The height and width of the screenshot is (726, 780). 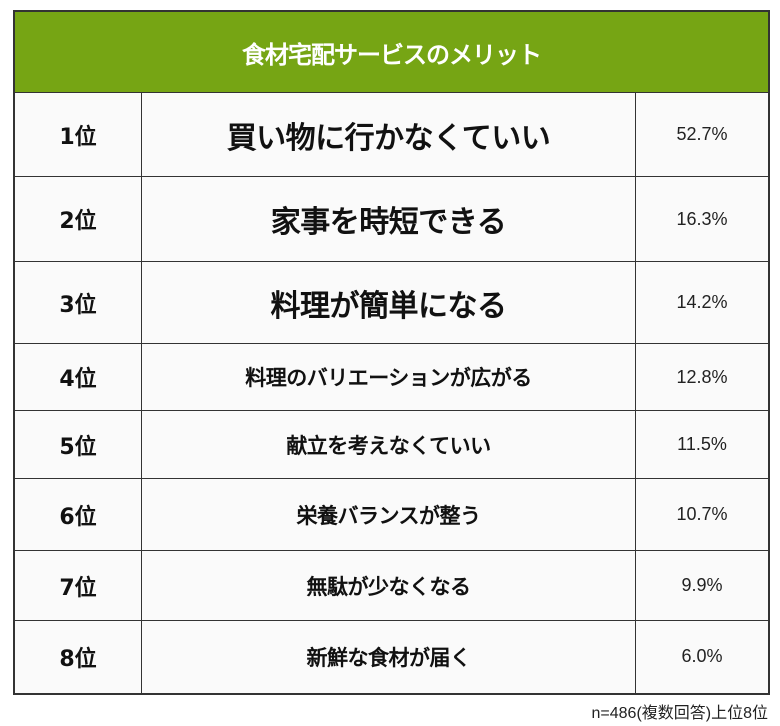 What do you see at coordinates (77, 657) in the screenshot?
I see `rank-cell: 8位` at bounding box center [77, 657].